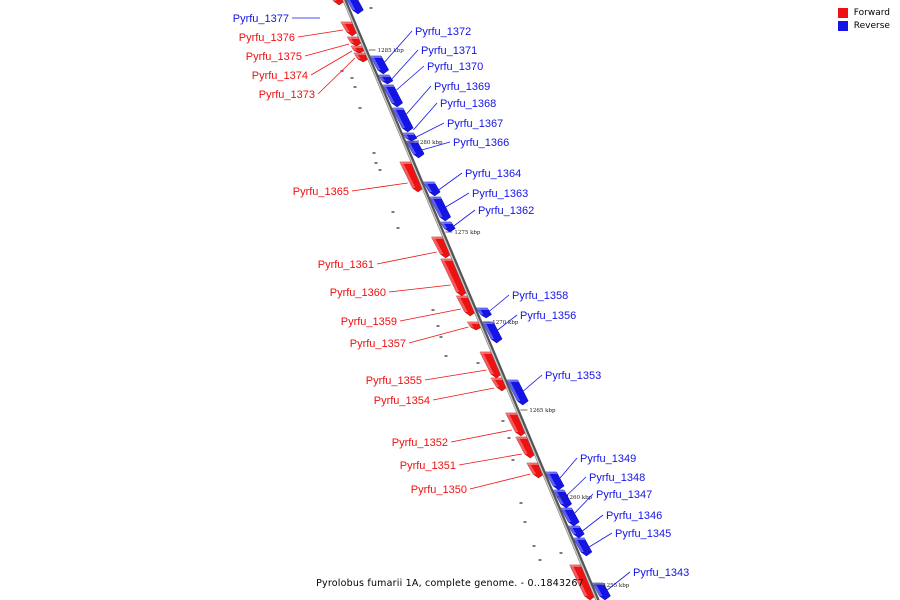  I want to click on gene-label-forward: Pyrfu_1355, so click(426, 378).